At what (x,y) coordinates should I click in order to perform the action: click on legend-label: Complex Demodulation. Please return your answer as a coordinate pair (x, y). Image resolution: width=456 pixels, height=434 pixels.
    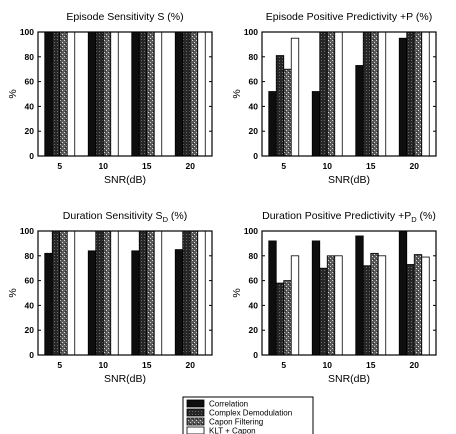
    Looking at the image, I should click on (250, 413).